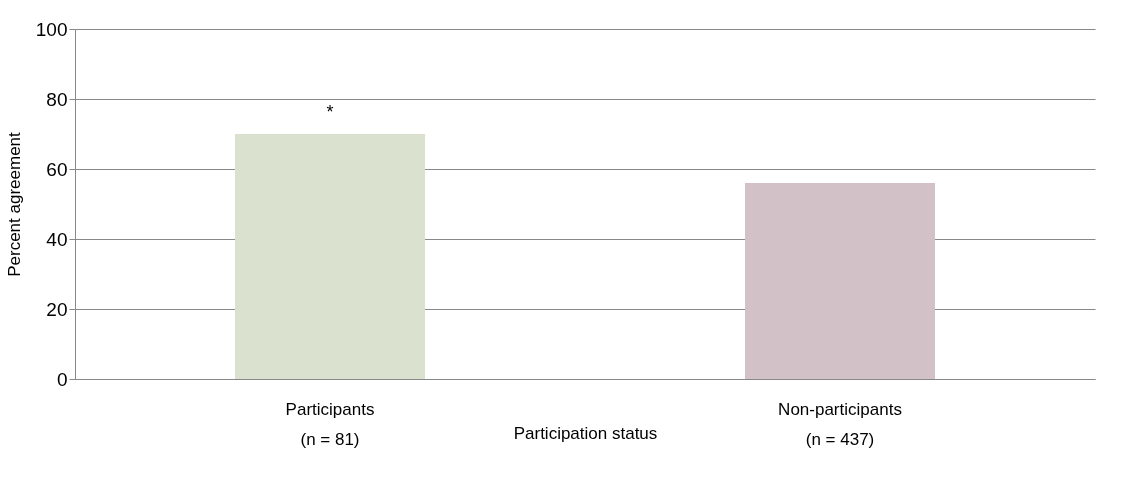  I want to click on y-tick-label: 80, so click(57, 99).